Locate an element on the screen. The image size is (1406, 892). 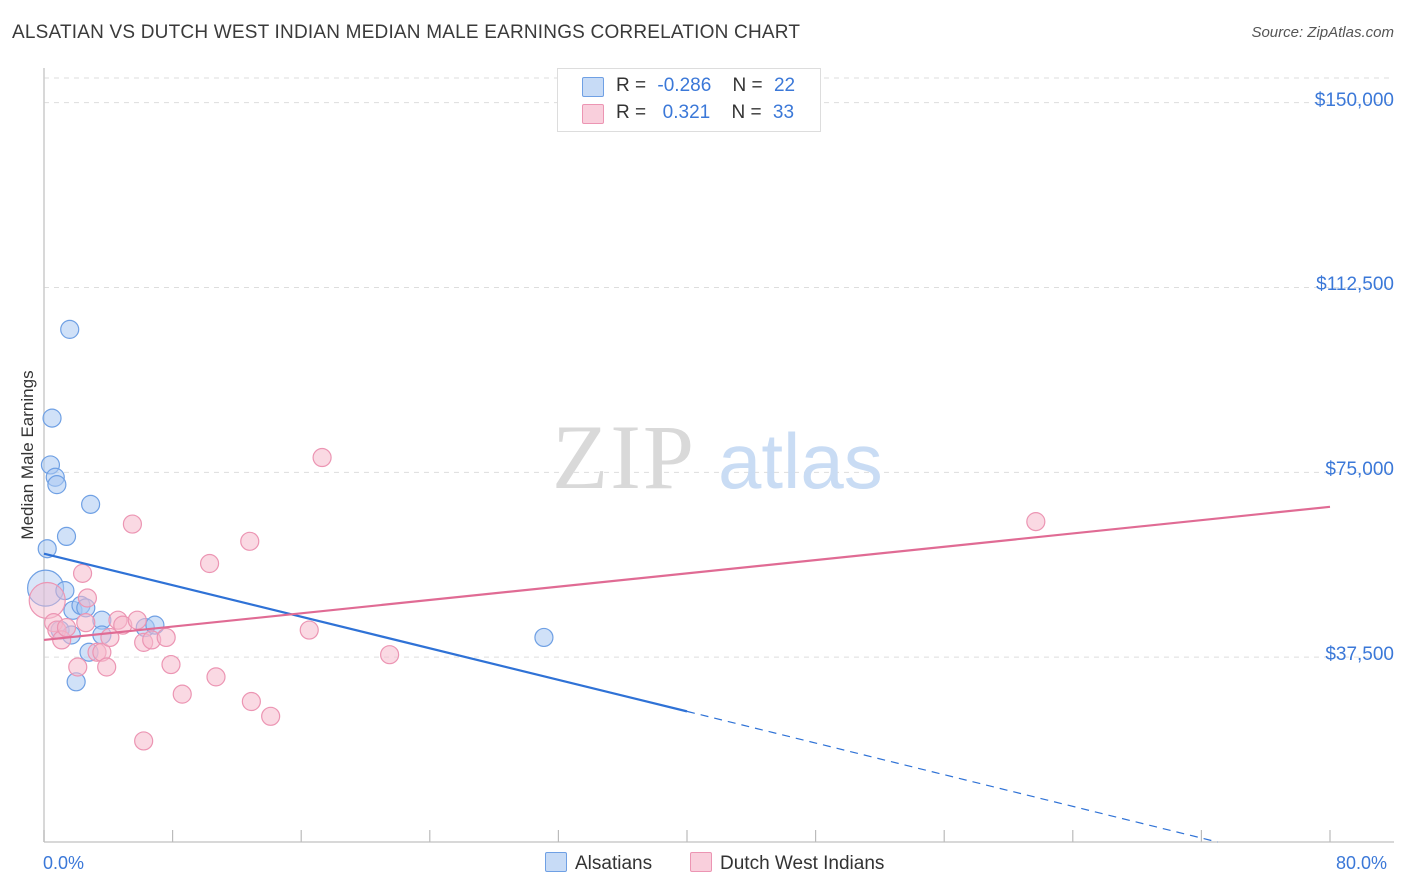
legend-r-value: 0.321 is located at coordinates (684, 112).